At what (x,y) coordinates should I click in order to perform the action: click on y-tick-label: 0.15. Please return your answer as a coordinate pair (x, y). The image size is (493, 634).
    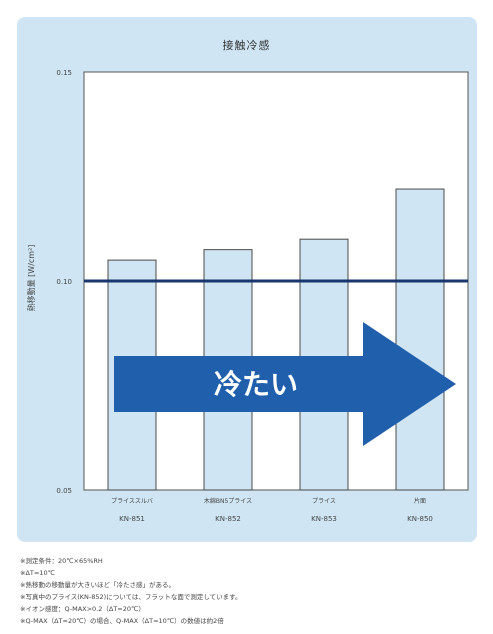
    Looking at the image, I should click on (64, 73).